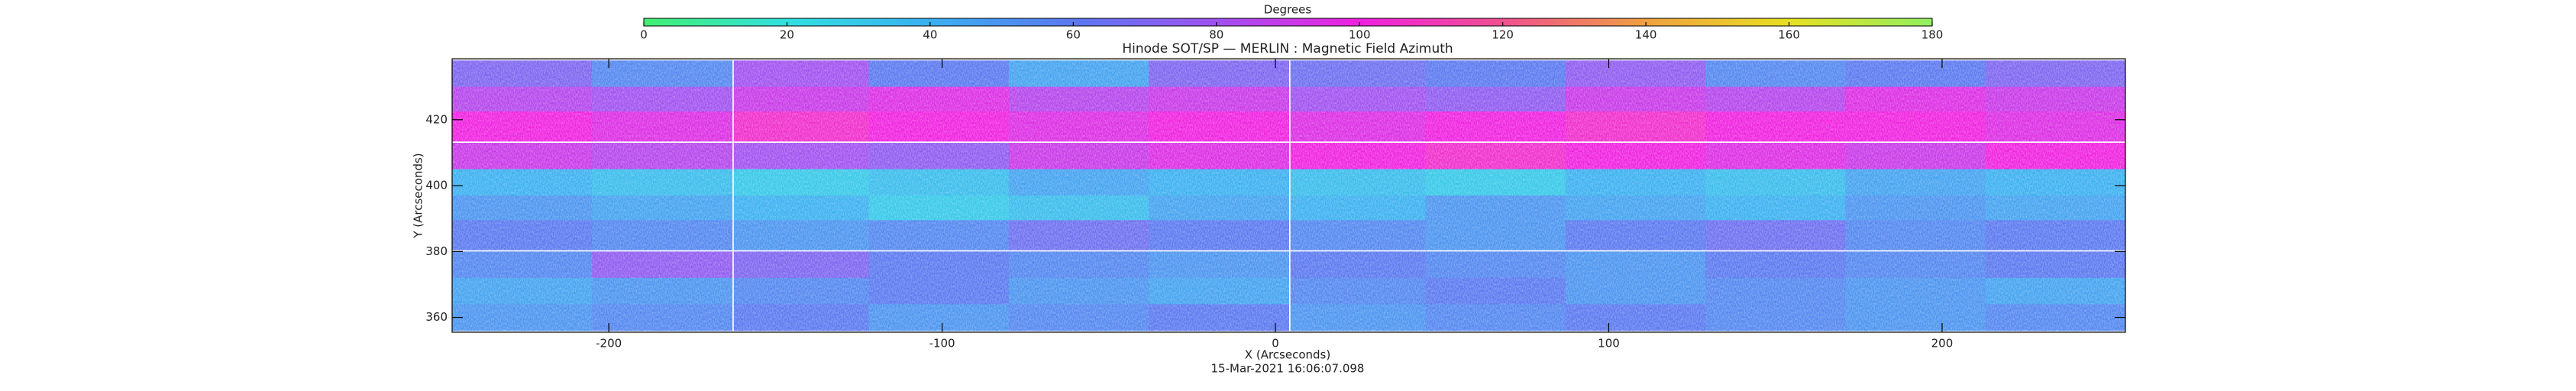 This screenshot has width=2576, height=391. What do you see at coordinates (930, 35) in the screenshot?
I see `colorbar-tick-label: 40` at bounding box center [930, 35].